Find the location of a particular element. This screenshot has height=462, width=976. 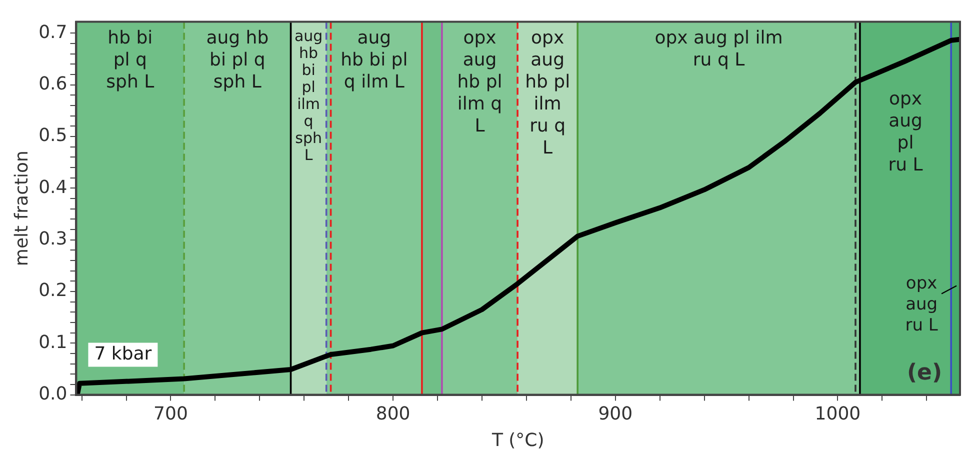

x-tick-label: 800 is located at coordinates (393, 413).